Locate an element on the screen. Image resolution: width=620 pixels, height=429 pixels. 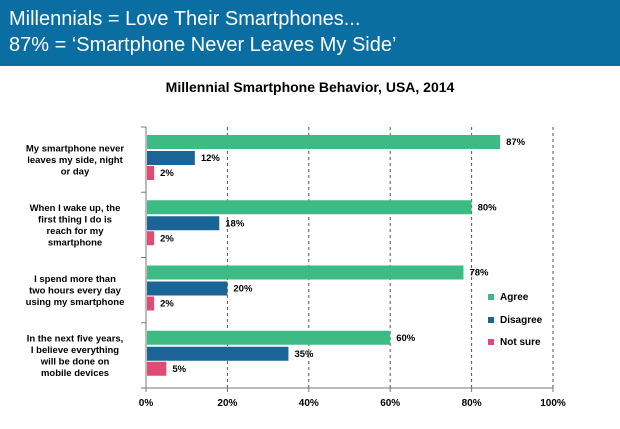
data-label: 80% is located at coordinates (488, 207).